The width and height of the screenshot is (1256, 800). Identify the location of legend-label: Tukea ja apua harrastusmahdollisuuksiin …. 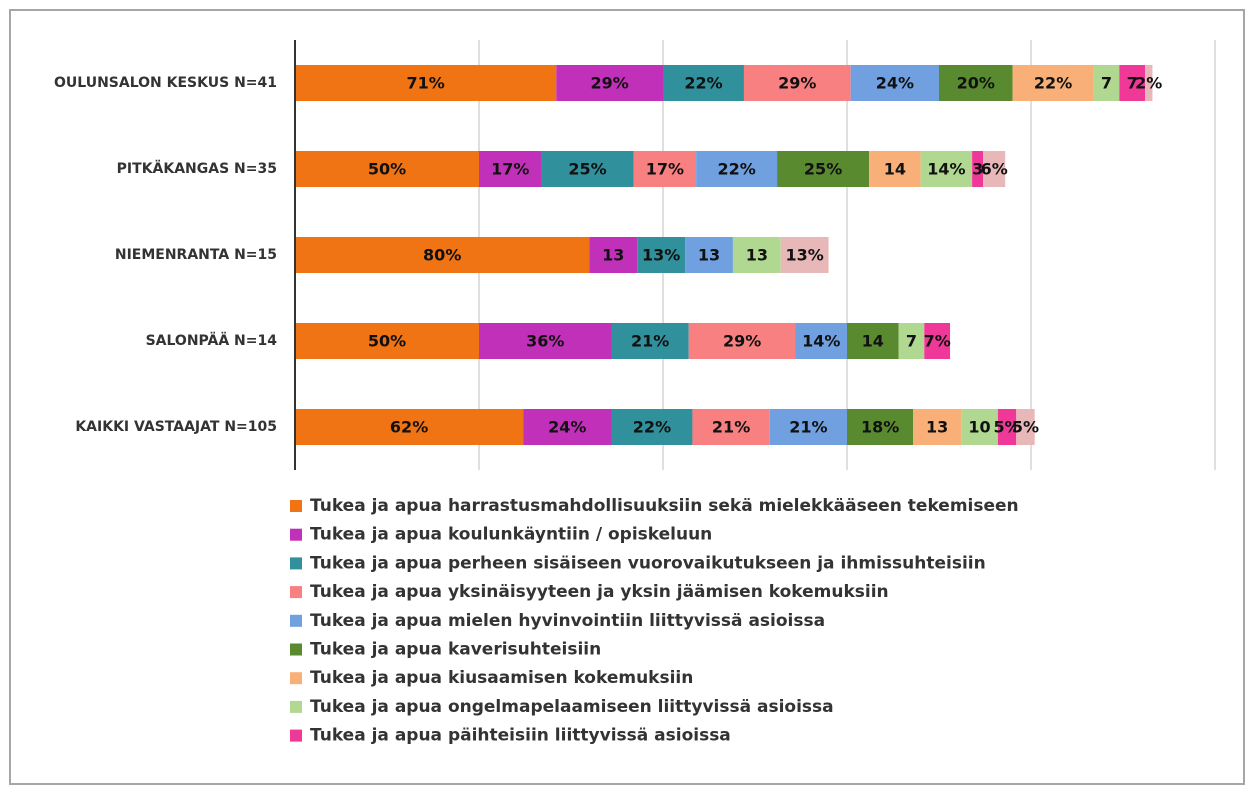
(664, 506).